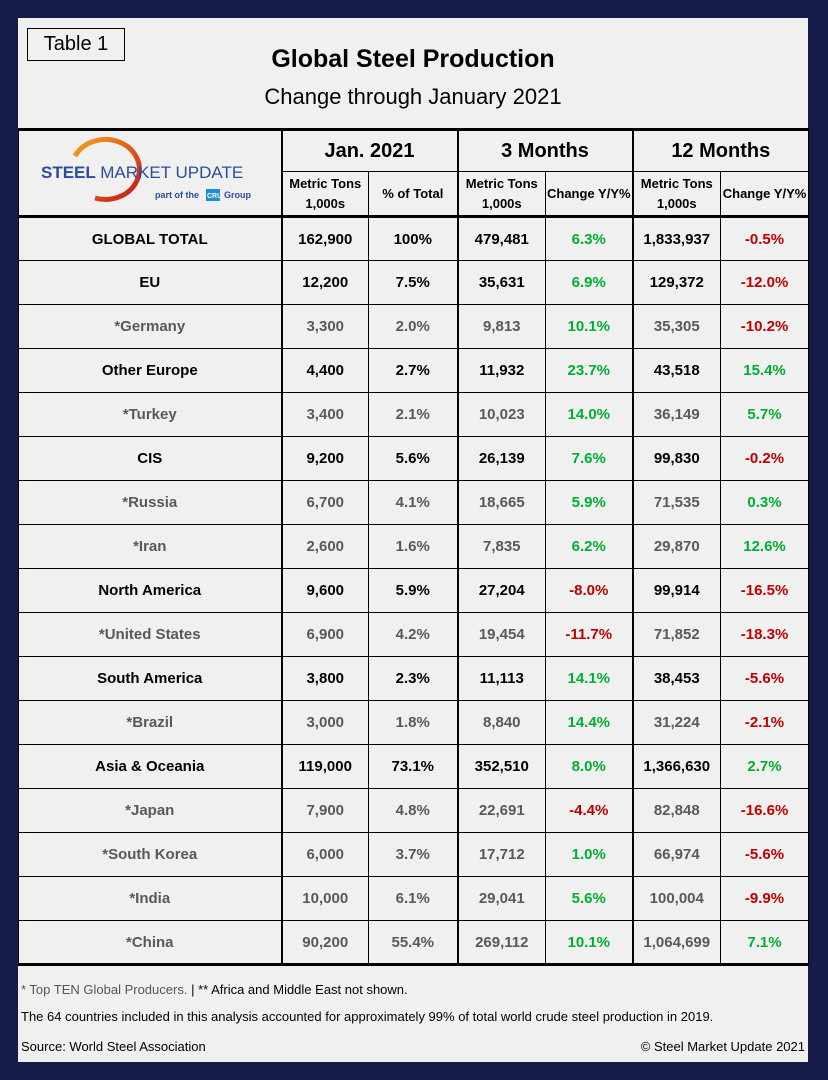 The width and height of the screenshot is (828, 1080). What do you see at coordinates (324, 238) in the screenshot?
I see `jan-metric-tons: 162,900` at bounding box center [324, 238].